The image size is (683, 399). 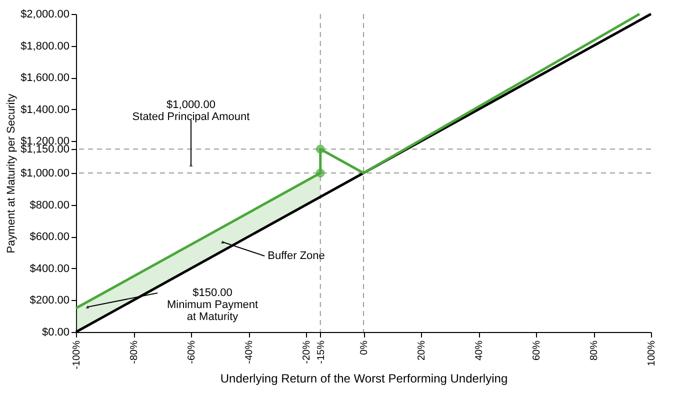 What do you see at coordinates (50, 205) in the screenshot?
I see `y-tick-label: $800.00` at bounding box center [50, 205].